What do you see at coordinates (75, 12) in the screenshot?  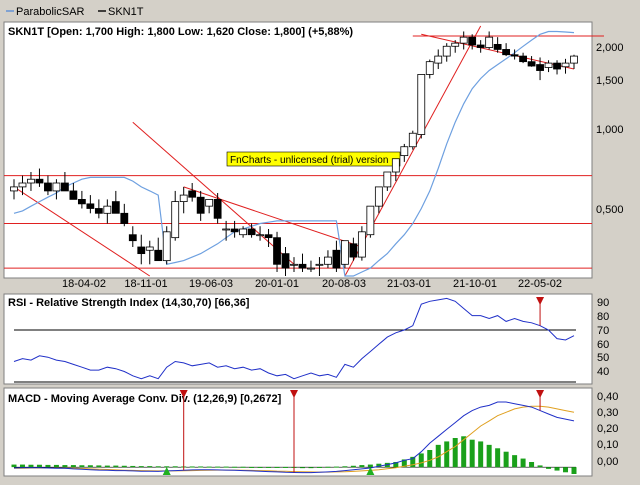 I see `legend: ParabolicSAR SKN1T` at bounding box center [75, 12].